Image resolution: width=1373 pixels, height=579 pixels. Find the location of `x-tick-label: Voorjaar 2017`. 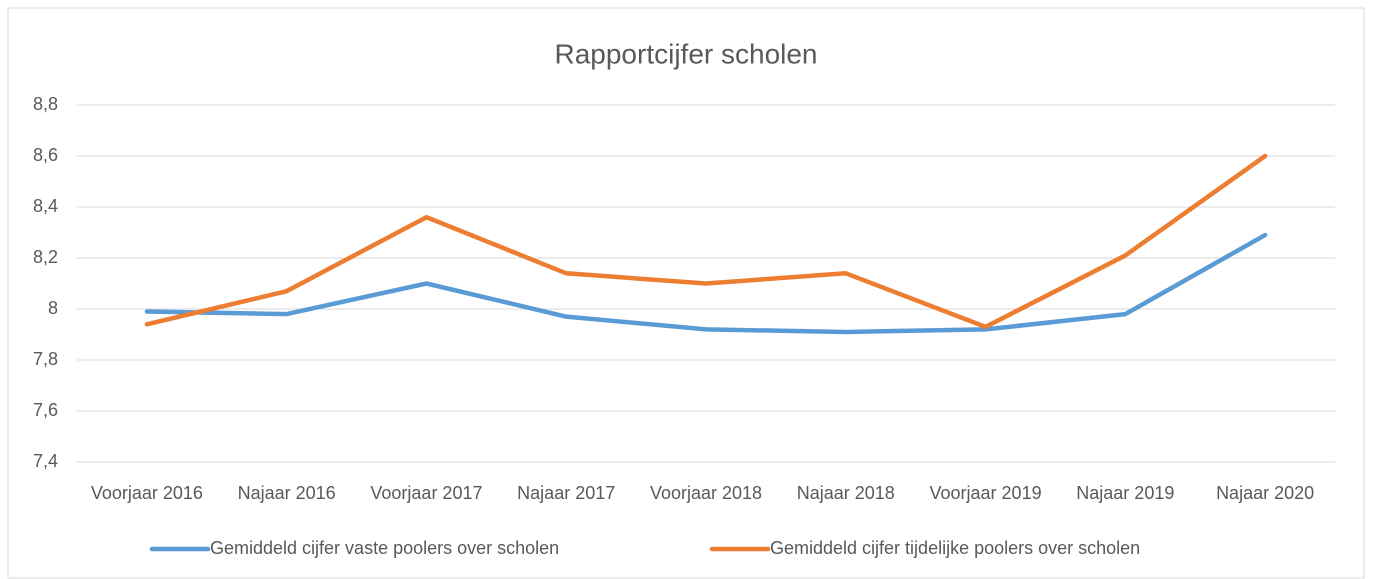

x-tick-label: Voorjaar 2017 is located at coordinates (426, 493).